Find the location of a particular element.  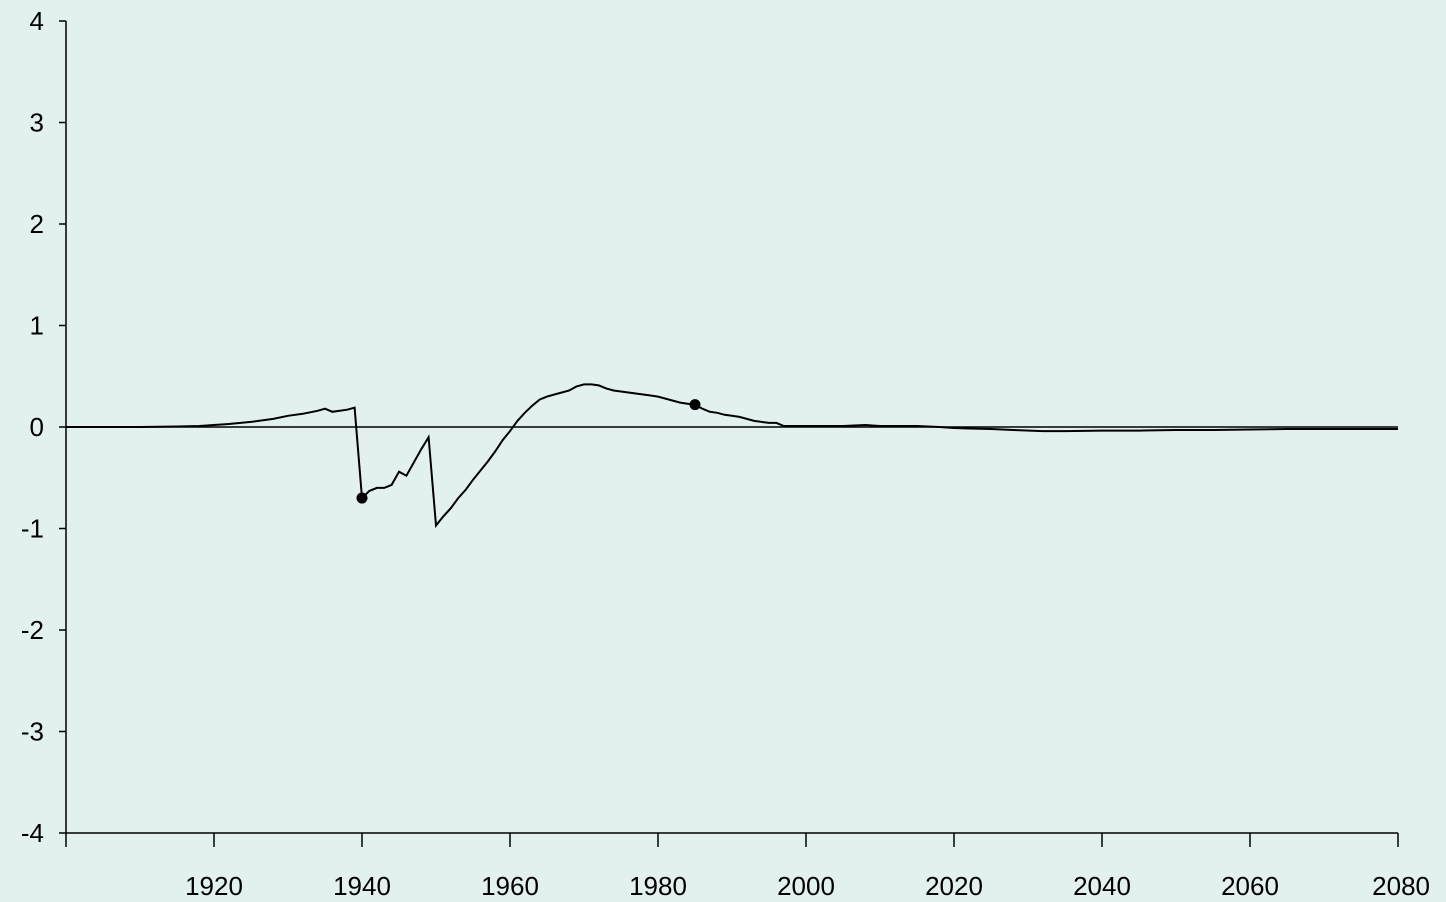

y-tick-label: -2 is located at coordinates (32, 630).